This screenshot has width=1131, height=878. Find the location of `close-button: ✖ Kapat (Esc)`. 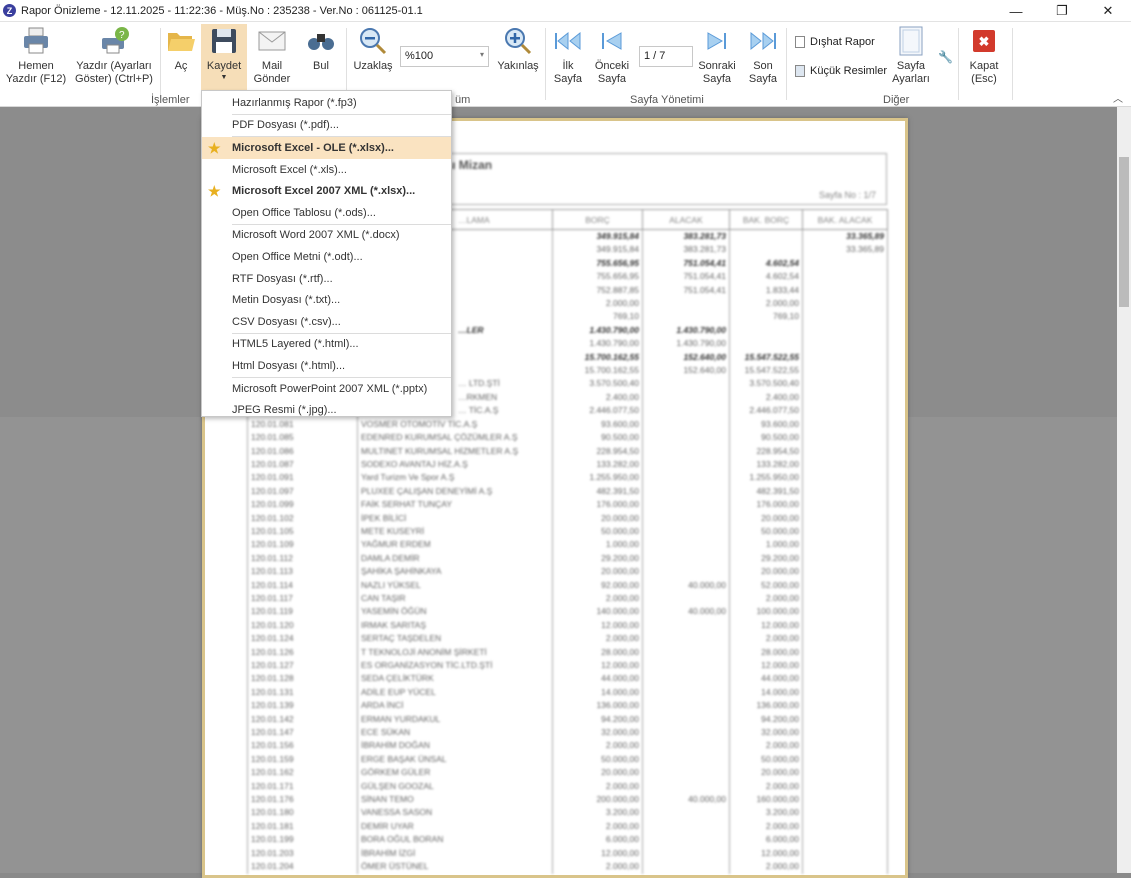

close-button: ✖ Kapat (Esc) is located at coordinates (984, 55).